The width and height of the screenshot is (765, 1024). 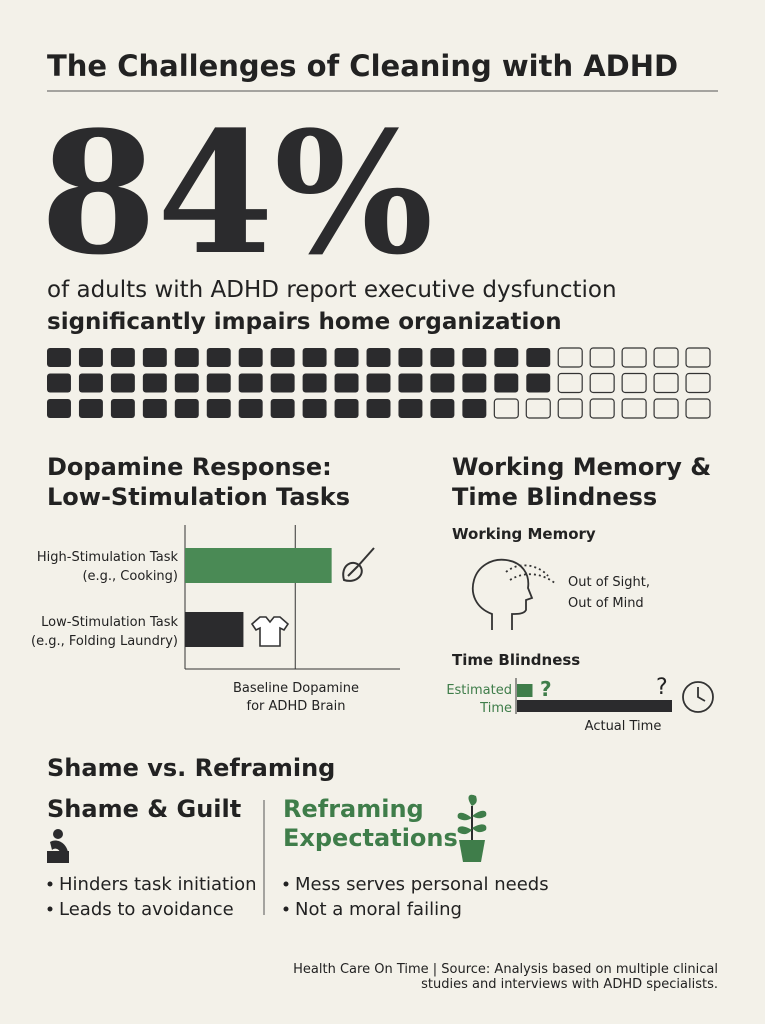 I want to click on bar-label: Low-Stimulation Task, so click(x=109, y=622).